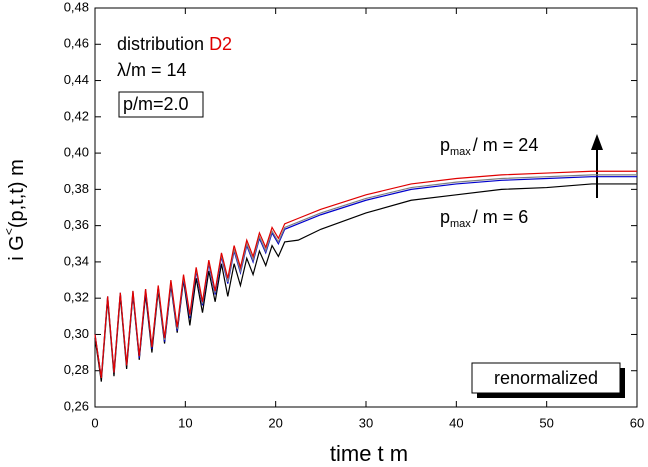 The image size is (648, 467). What do you see at coordinates (160, 44) in the screenshot?
I see `distribution-text: distribution` at bounding box center [160, 44].